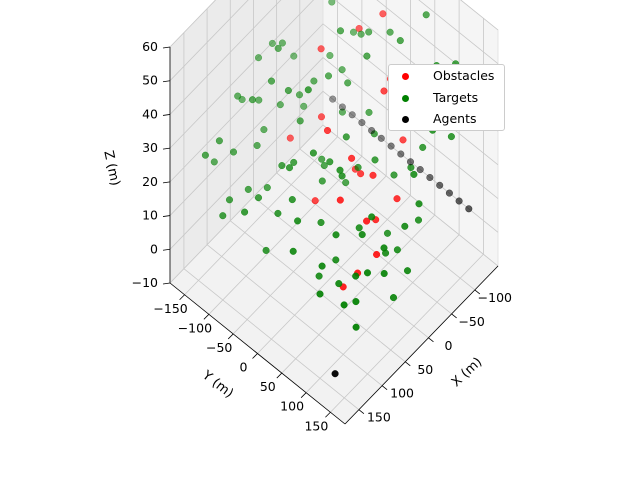  I want to click on y-tick-label: 100, so click(292, 406).